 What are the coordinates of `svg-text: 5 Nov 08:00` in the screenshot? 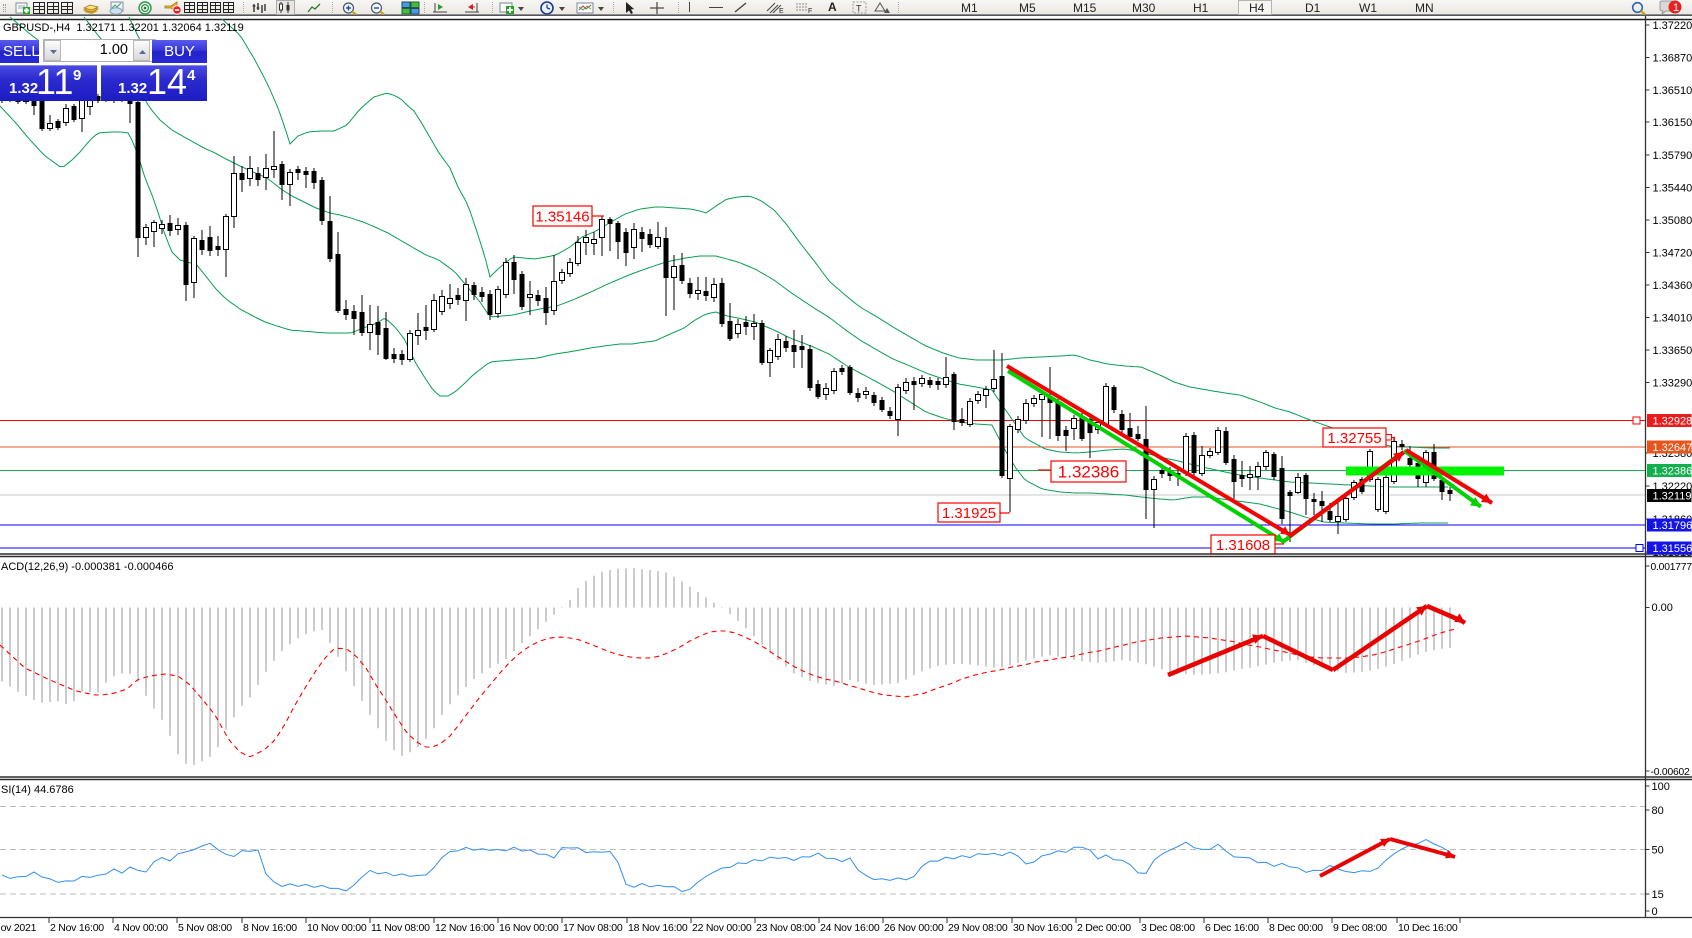 It's located at (205, 928).